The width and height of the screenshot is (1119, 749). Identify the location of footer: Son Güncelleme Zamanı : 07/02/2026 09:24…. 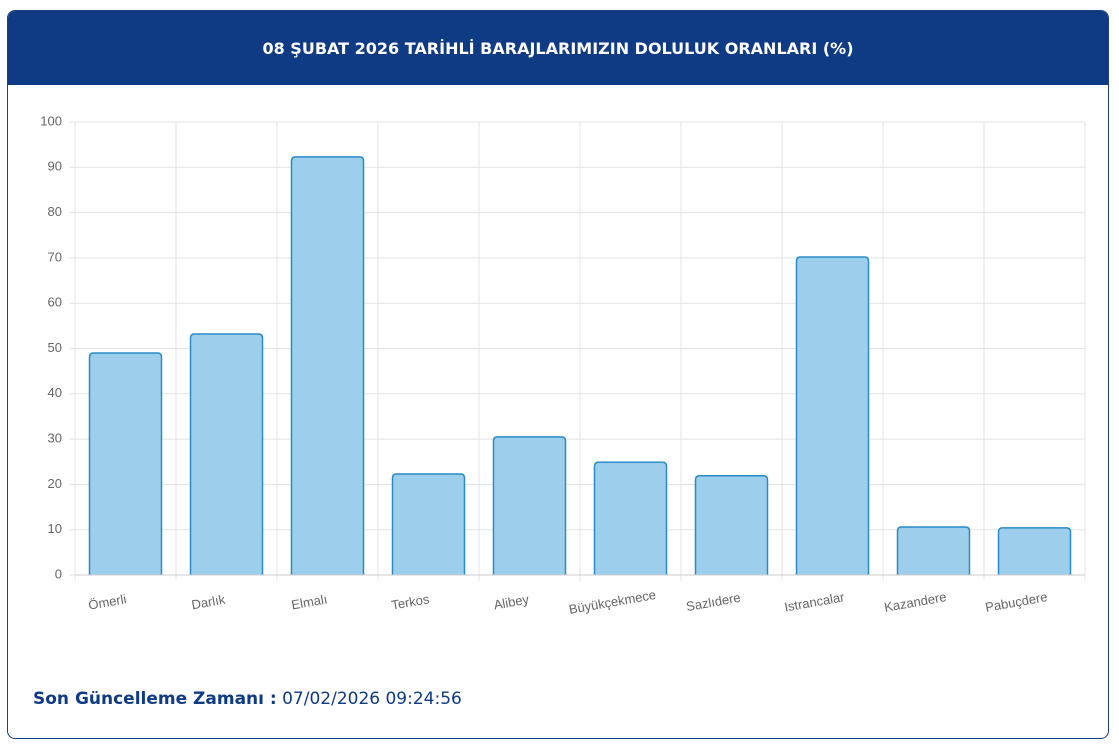
(247, 699).